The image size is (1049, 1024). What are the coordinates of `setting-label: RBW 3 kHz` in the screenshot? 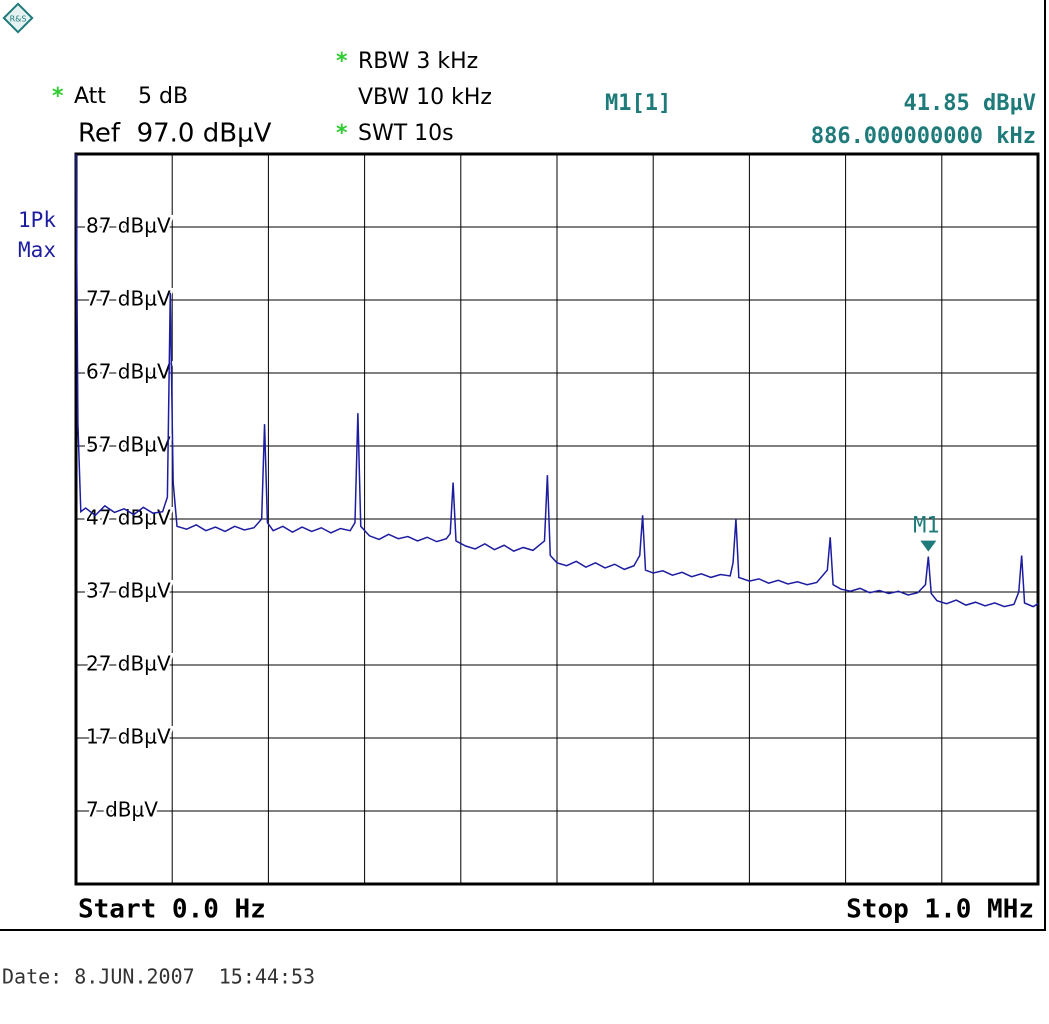 It's located at (418, 61).